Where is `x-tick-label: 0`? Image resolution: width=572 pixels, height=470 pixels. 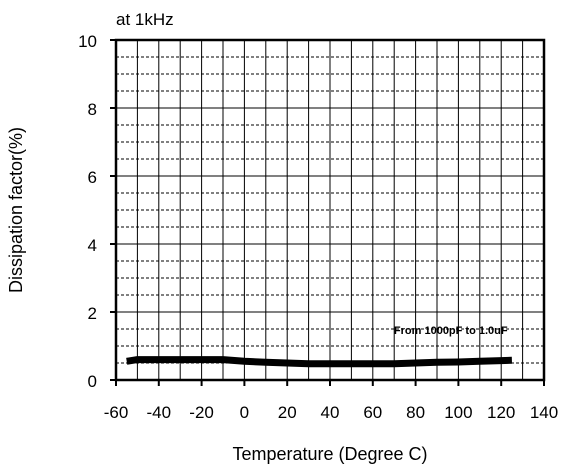 x-tick-label: 0 is located at coordinates (244, 412).